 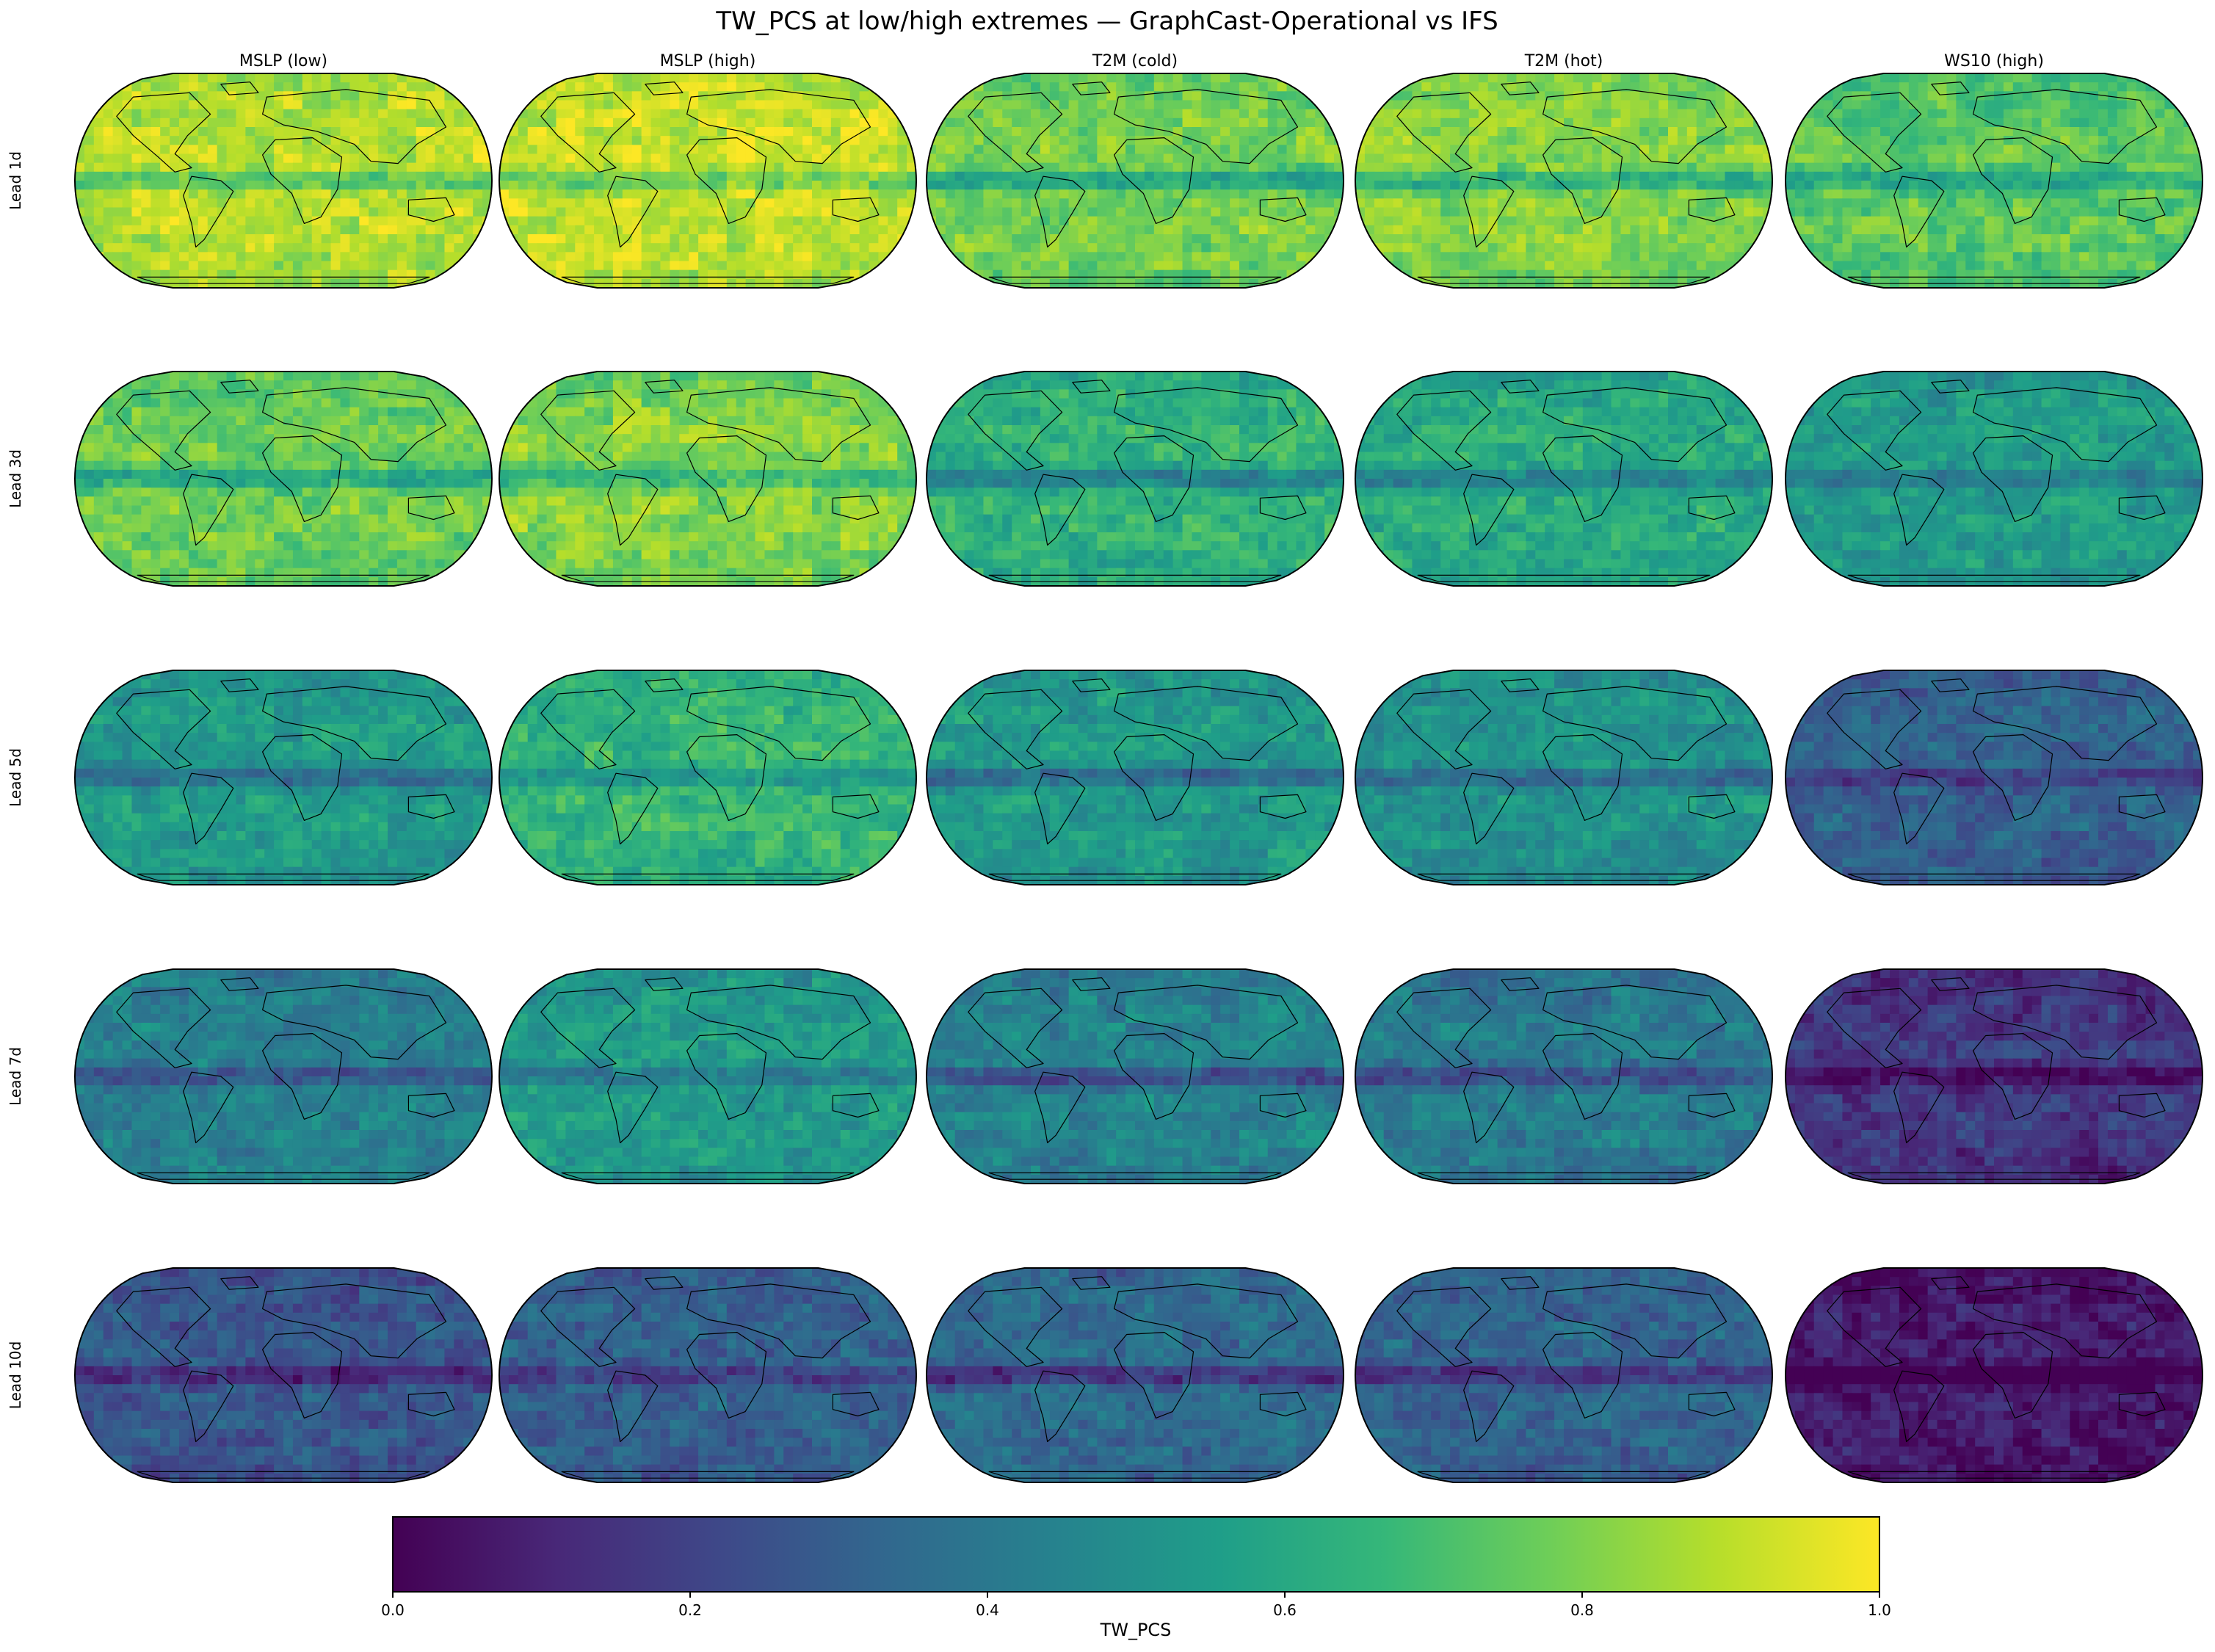 I want to click on colorbar-tick-label: 1.0, so click(x=1879, y=1610).